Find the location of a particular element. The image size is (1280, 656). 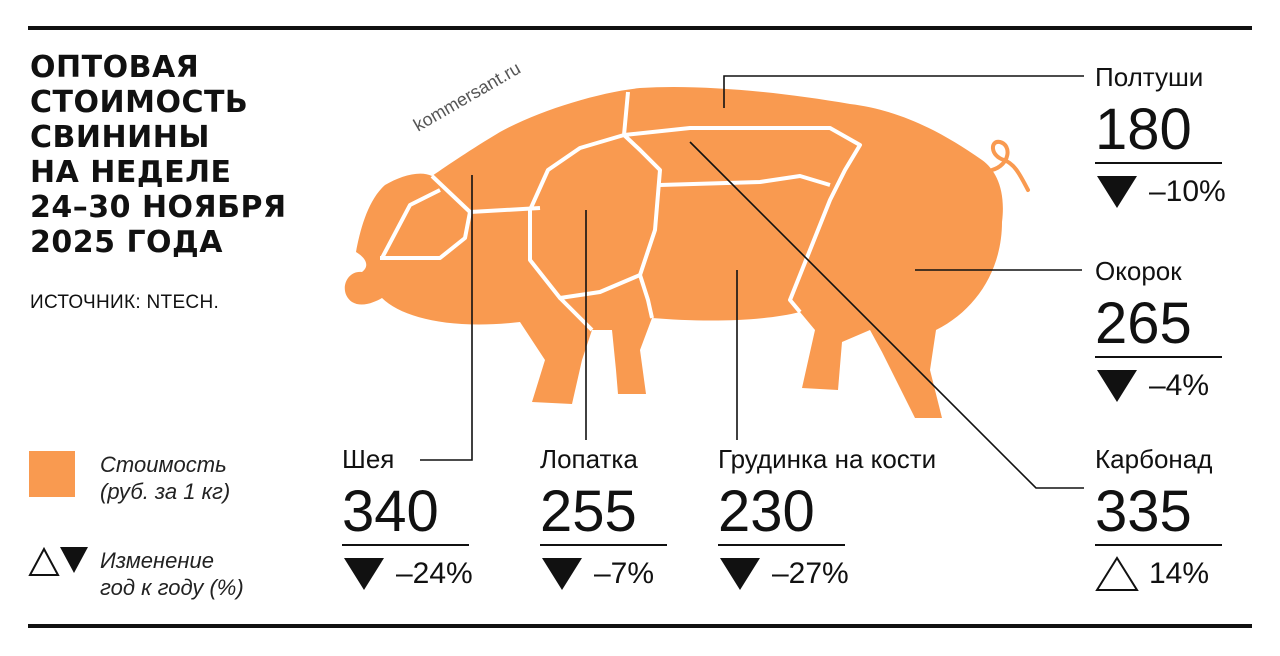

source-note: ИСТОЧНИК: NTECH. is located at coordinates (125, 302).